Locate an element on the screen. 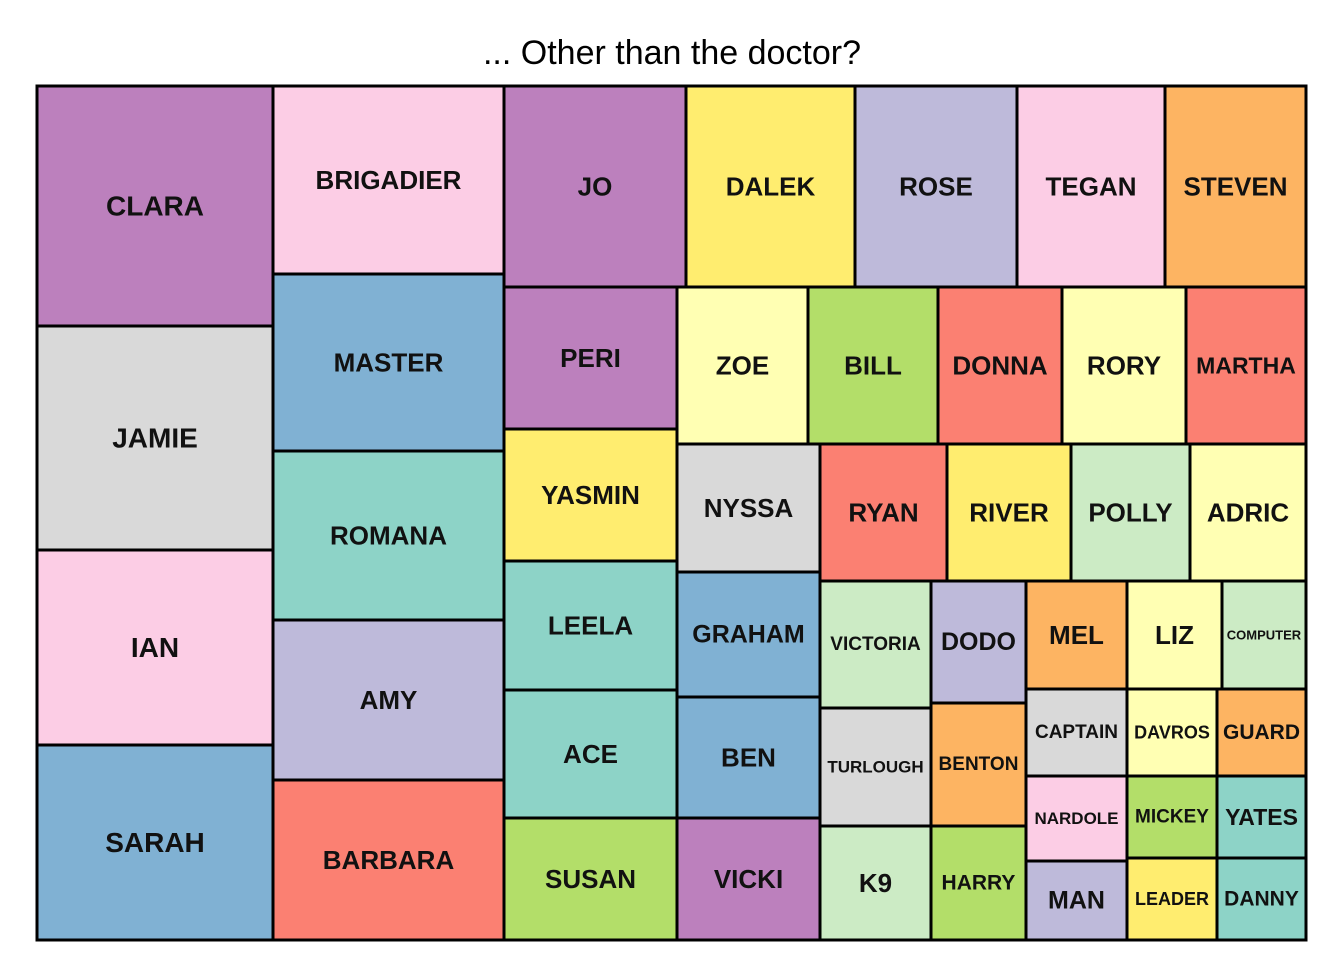 The width and height of the screenshot is (1344, 960). tile-rose is located at coordinates (936, 186).